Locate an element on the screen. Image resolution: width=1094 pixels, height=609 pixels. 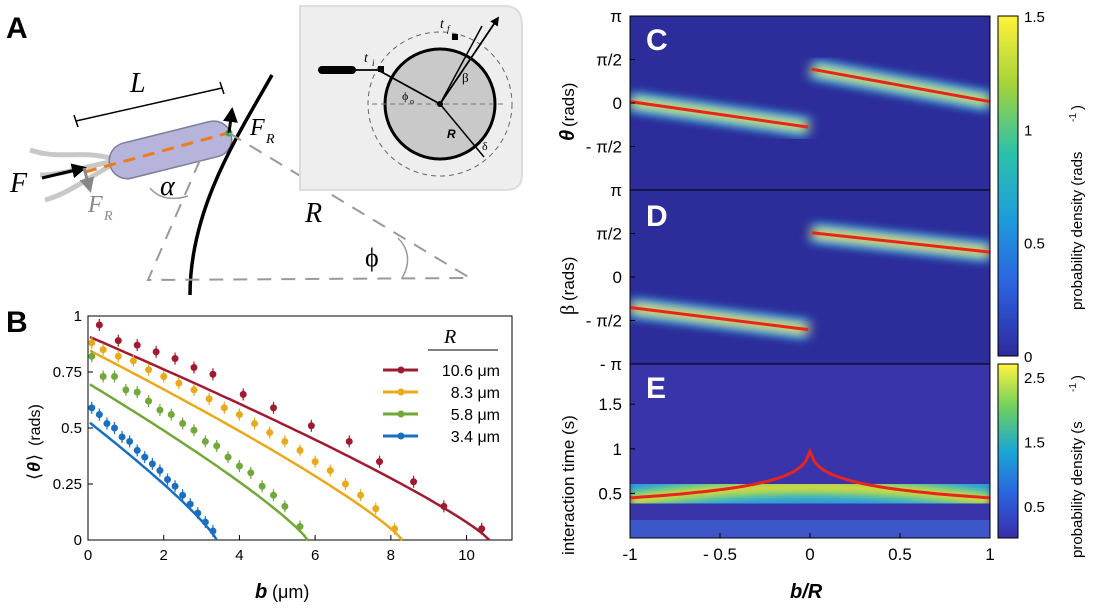
panel-b-ytick-label: 0.5 is located at coordinates (71, 428).